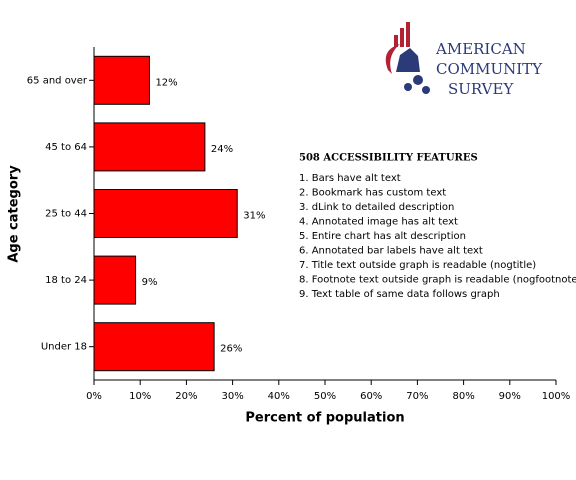 The width and height of the screenshot is (576, 480). Describe the element at coordinates (232, 396) in the screenshot. I see `x-tick-label: 30%` at that location.